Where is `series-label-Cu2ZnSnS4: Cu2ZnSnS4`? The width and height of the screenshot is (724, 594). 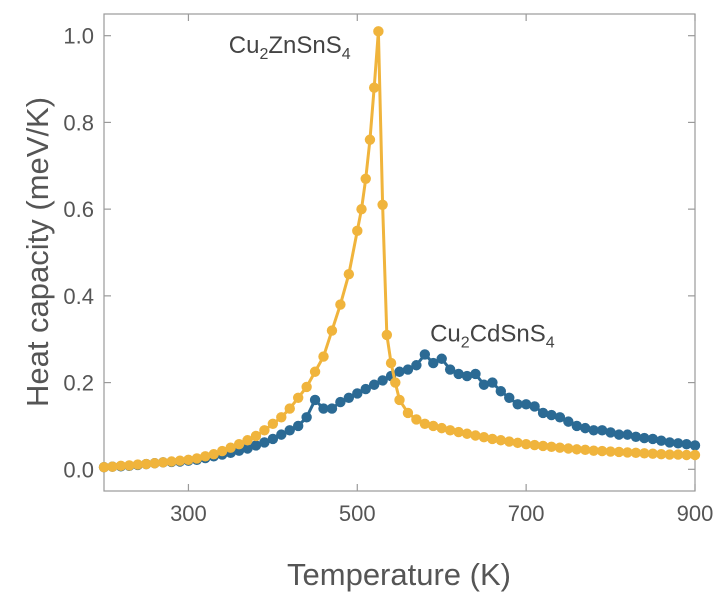
series-label-Cu2ZnSnS4: Cu2ZnSnS4 is located at coordinates (290, 47).